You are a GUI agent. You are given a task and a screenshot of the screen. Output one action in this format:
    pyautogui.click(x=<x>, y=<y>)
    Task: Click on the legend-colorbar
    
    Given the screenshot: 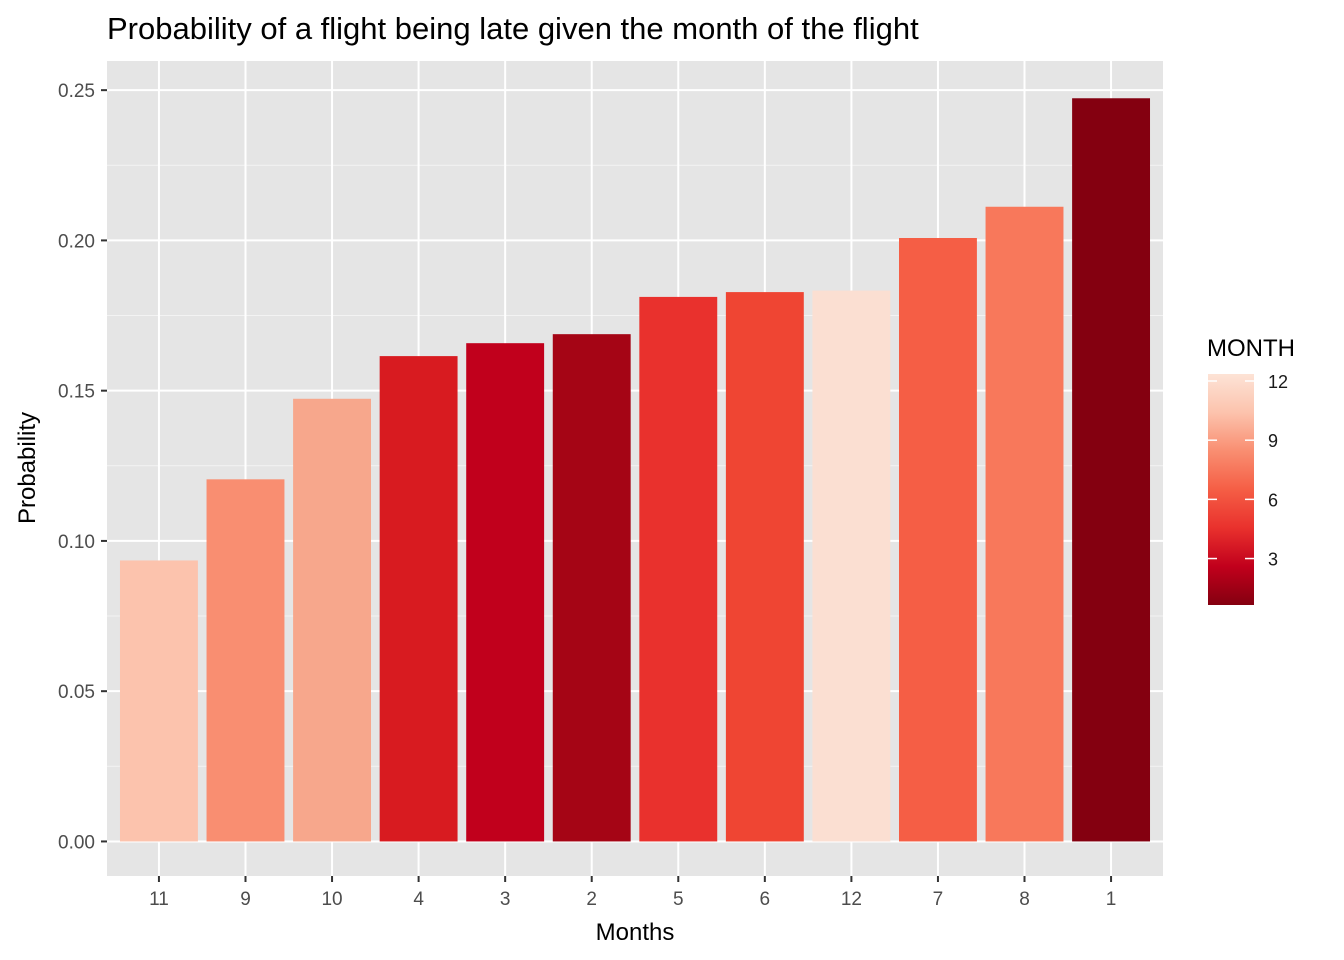 What is the action you would take?
    pyautogui.click(x=1231, y=489)
    